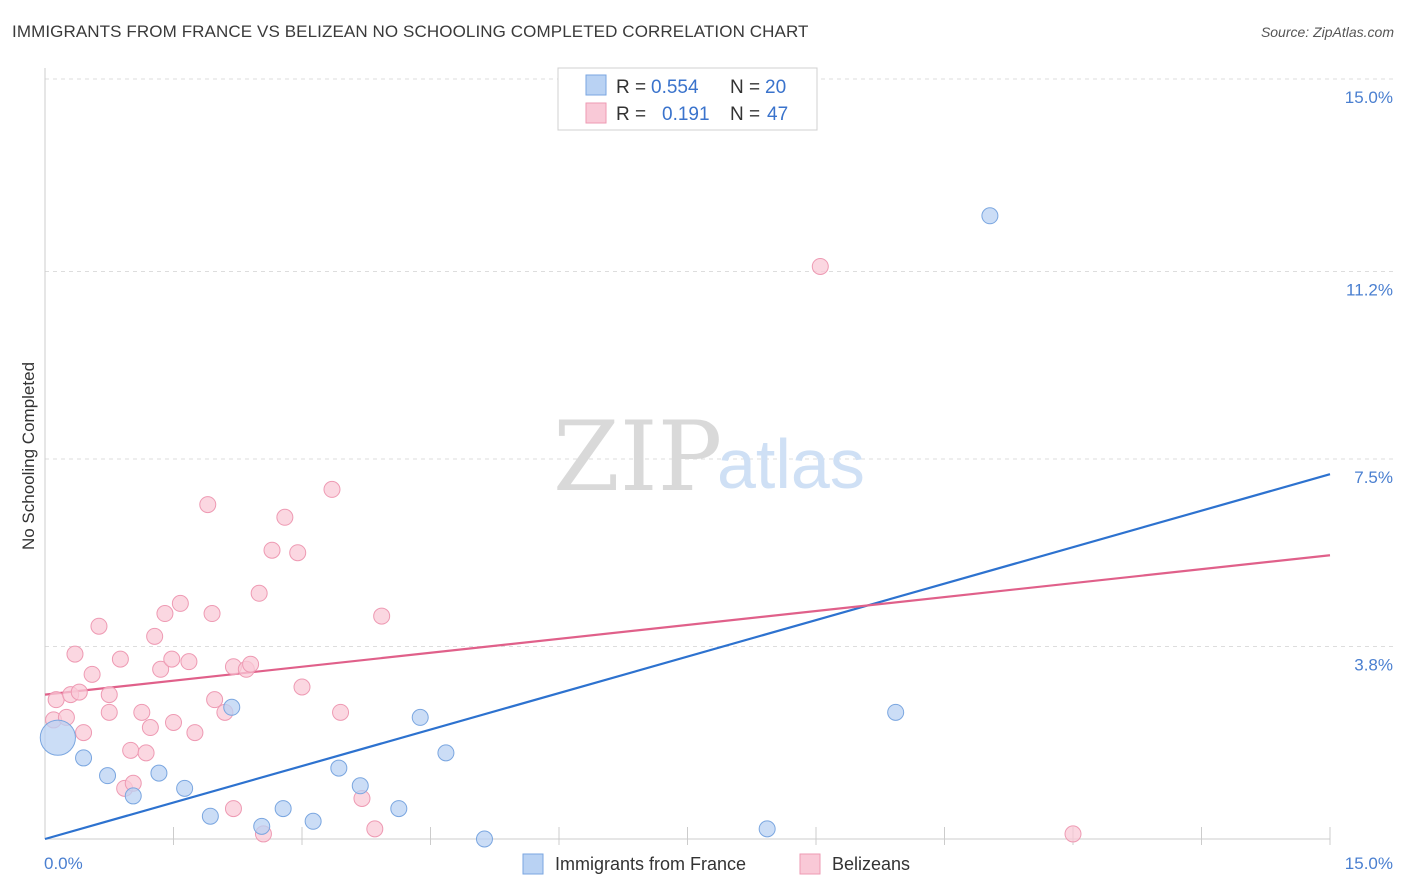 The image size is (1406, 892). Describe the element at coordinates (775, 87) in the screenshot. I see `legend-n-value-1: 20` at that location.